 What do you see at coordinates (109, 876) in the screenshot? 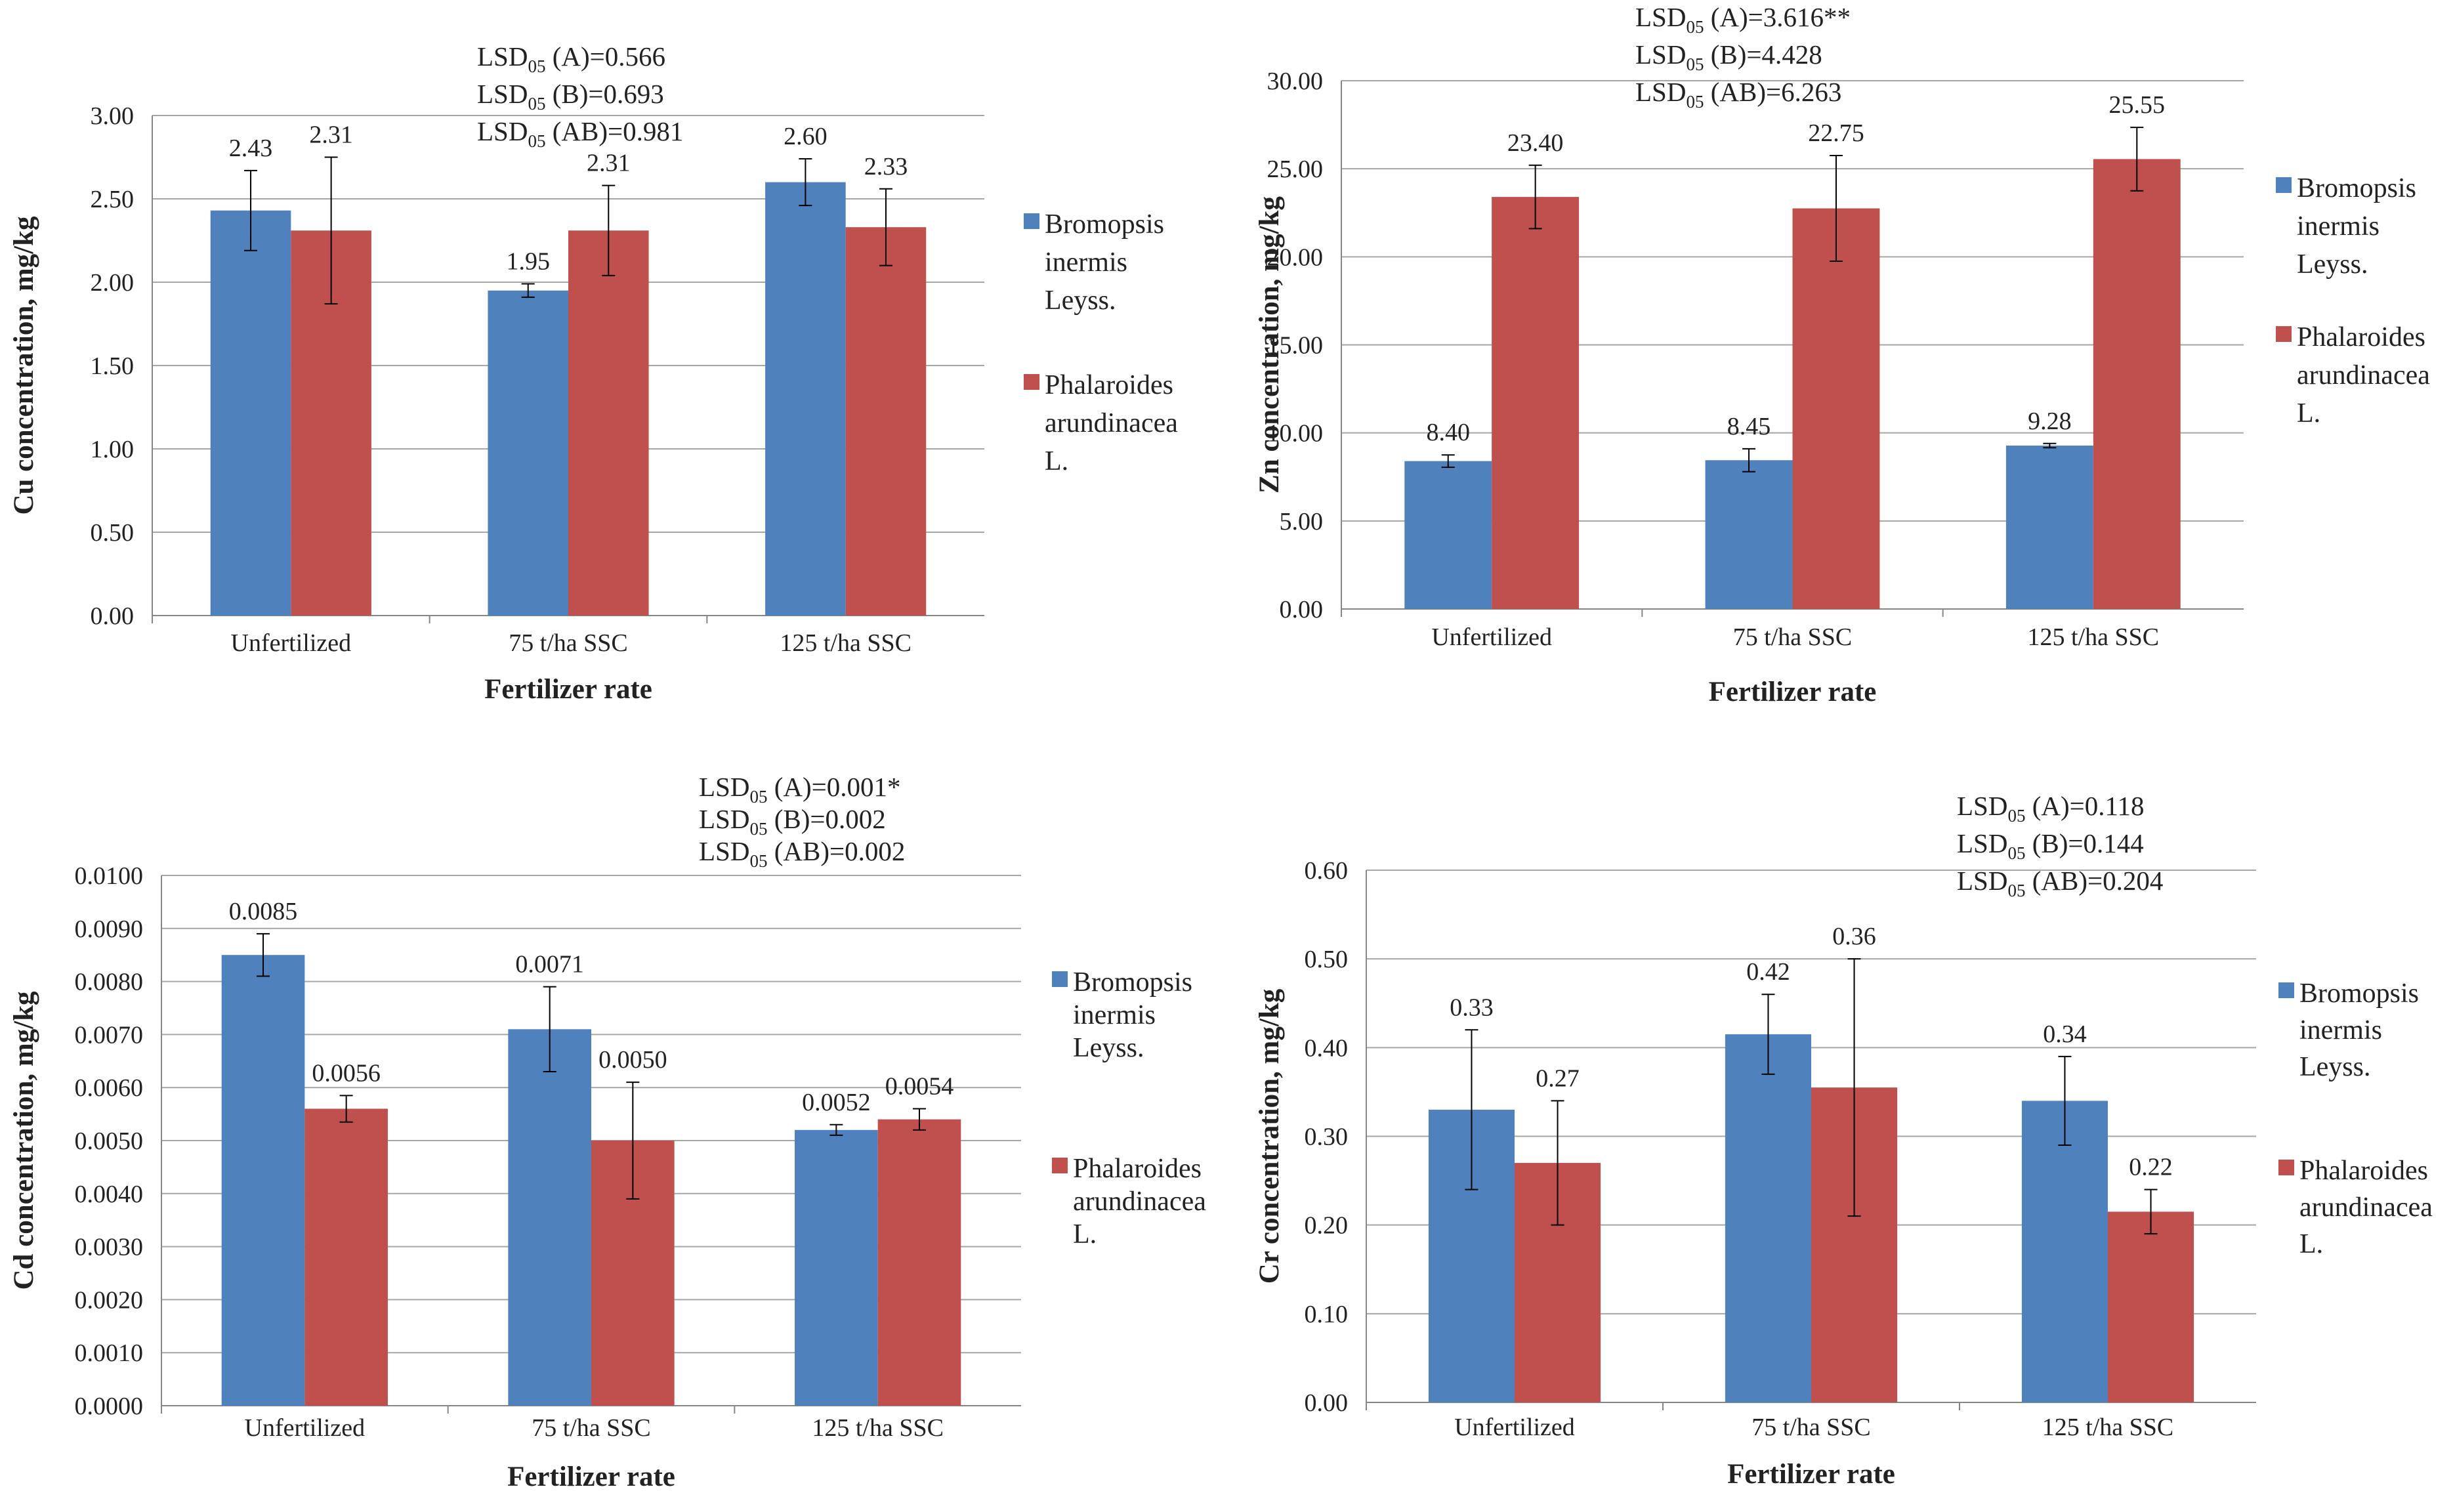
I see `y-tick-label: 0.0100` at bounding box center [109, 876].